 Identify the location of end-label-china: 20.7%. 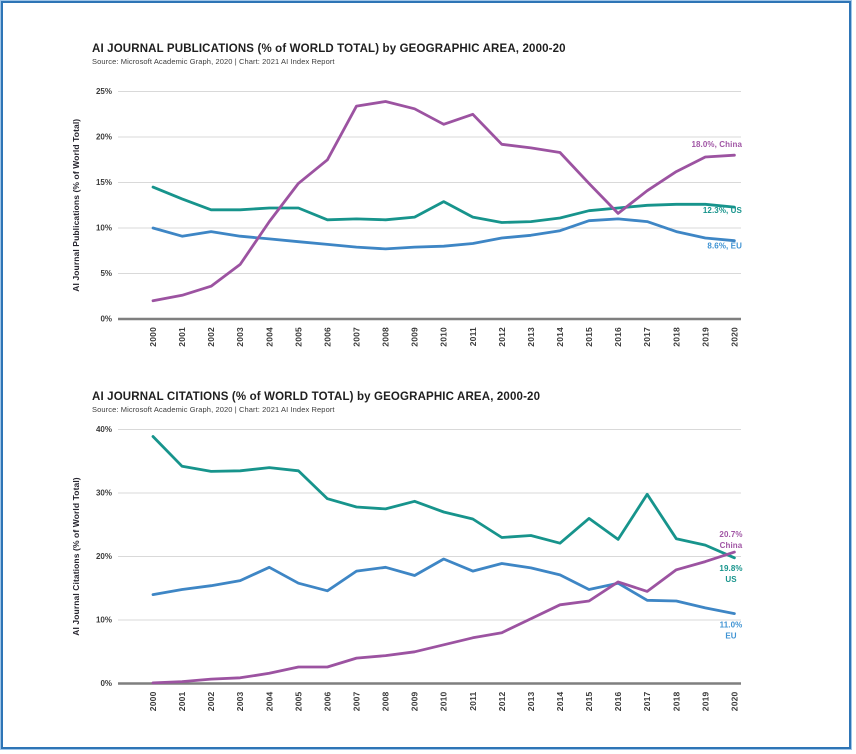
(730, 534).